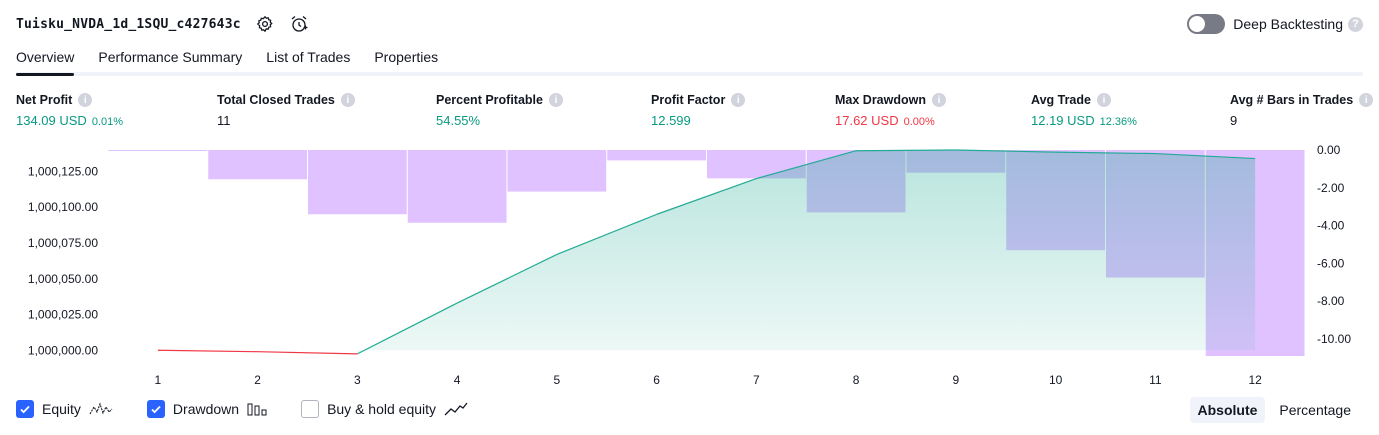  What do you see at coordinates (128, 24) in the screenshot?
I see `strategy-title: Tuisku_NVDA_1d_1SQU_c427643c` at bounding box center [128, 24].